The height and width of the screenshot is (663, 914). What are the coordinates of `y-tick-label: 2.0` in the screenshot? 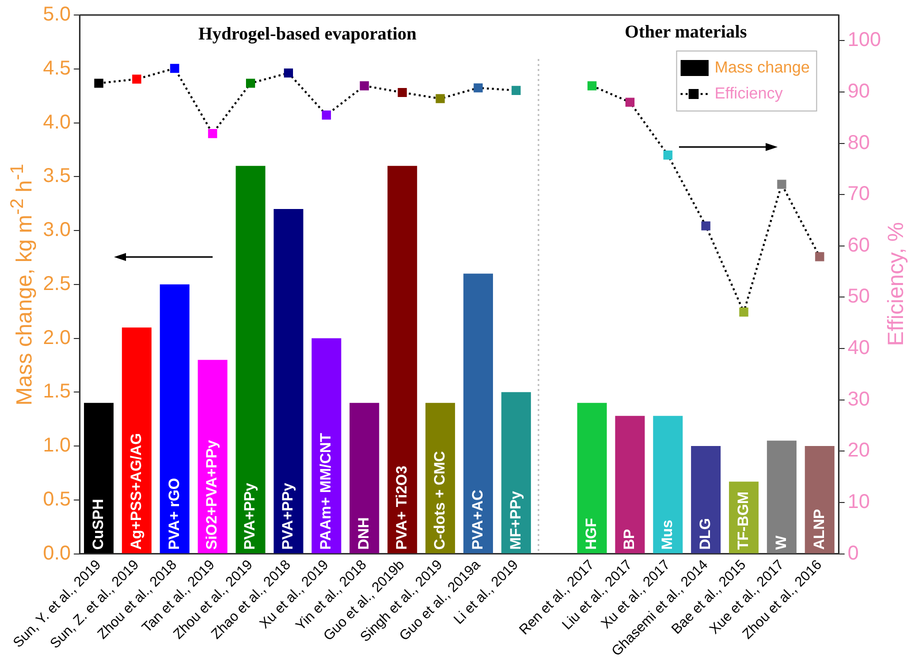 It's located at (56, 337).